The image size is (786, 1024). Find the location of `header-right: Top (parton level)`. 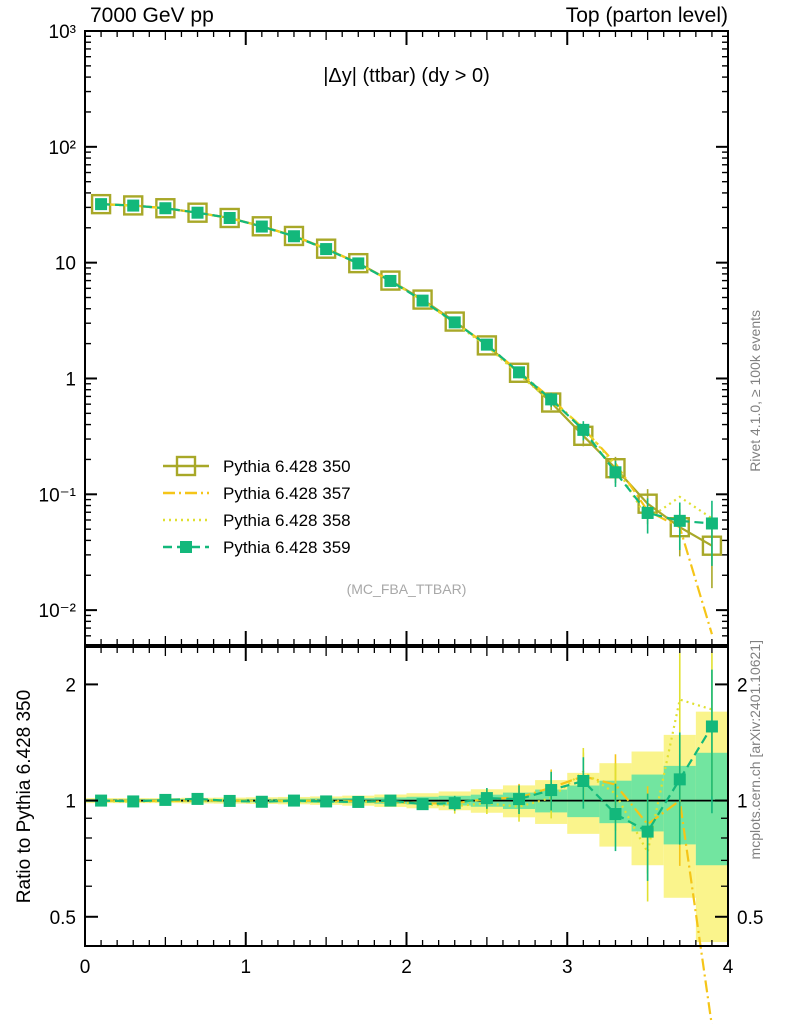

header-right: Top (parton level) is located at coordinates (647, 15).